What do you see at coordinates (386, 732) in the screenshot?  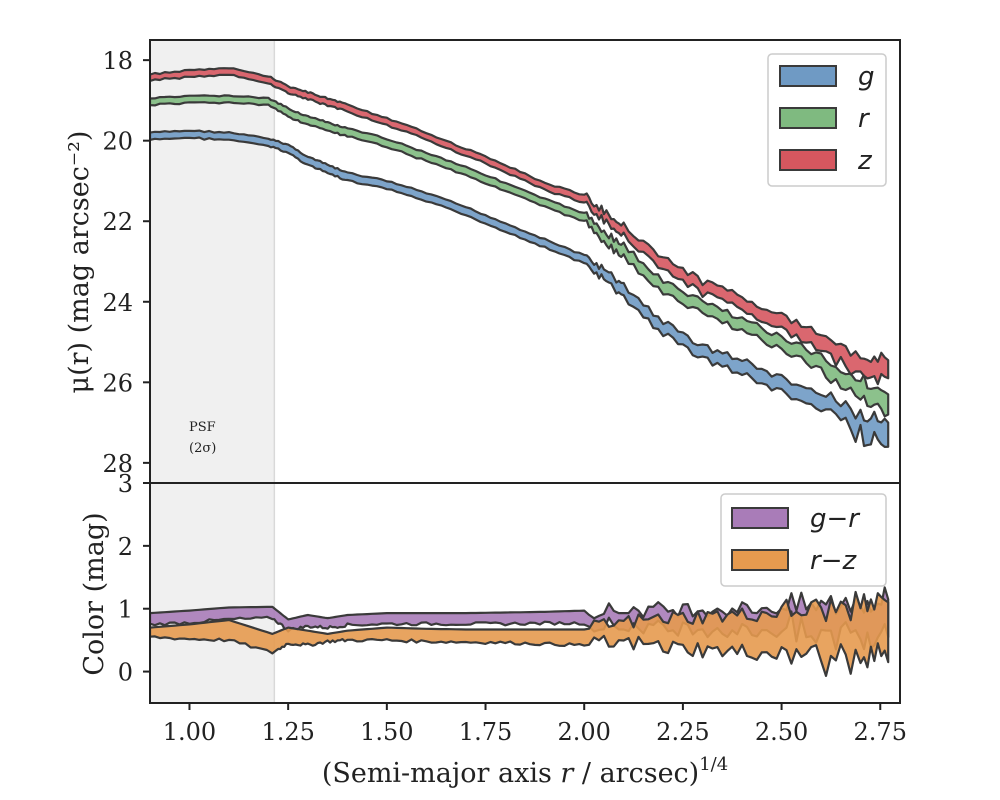 I see `x-tick-label-2: 1.50` at bounding box center [386, 732].